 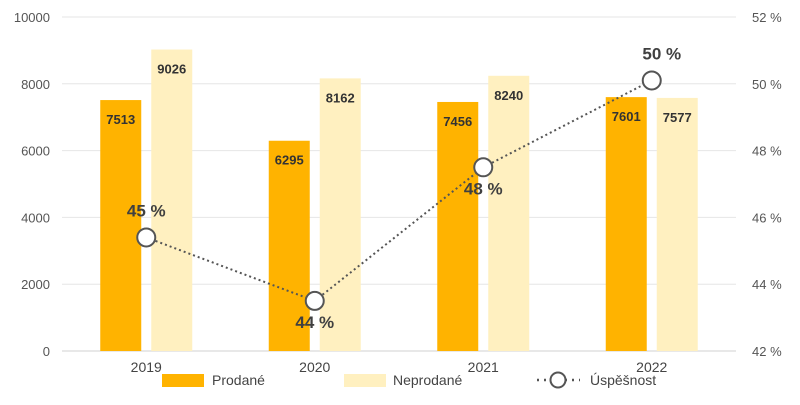 I want to click on legend-label: Úspěšnost, so click(x=623, y=380).